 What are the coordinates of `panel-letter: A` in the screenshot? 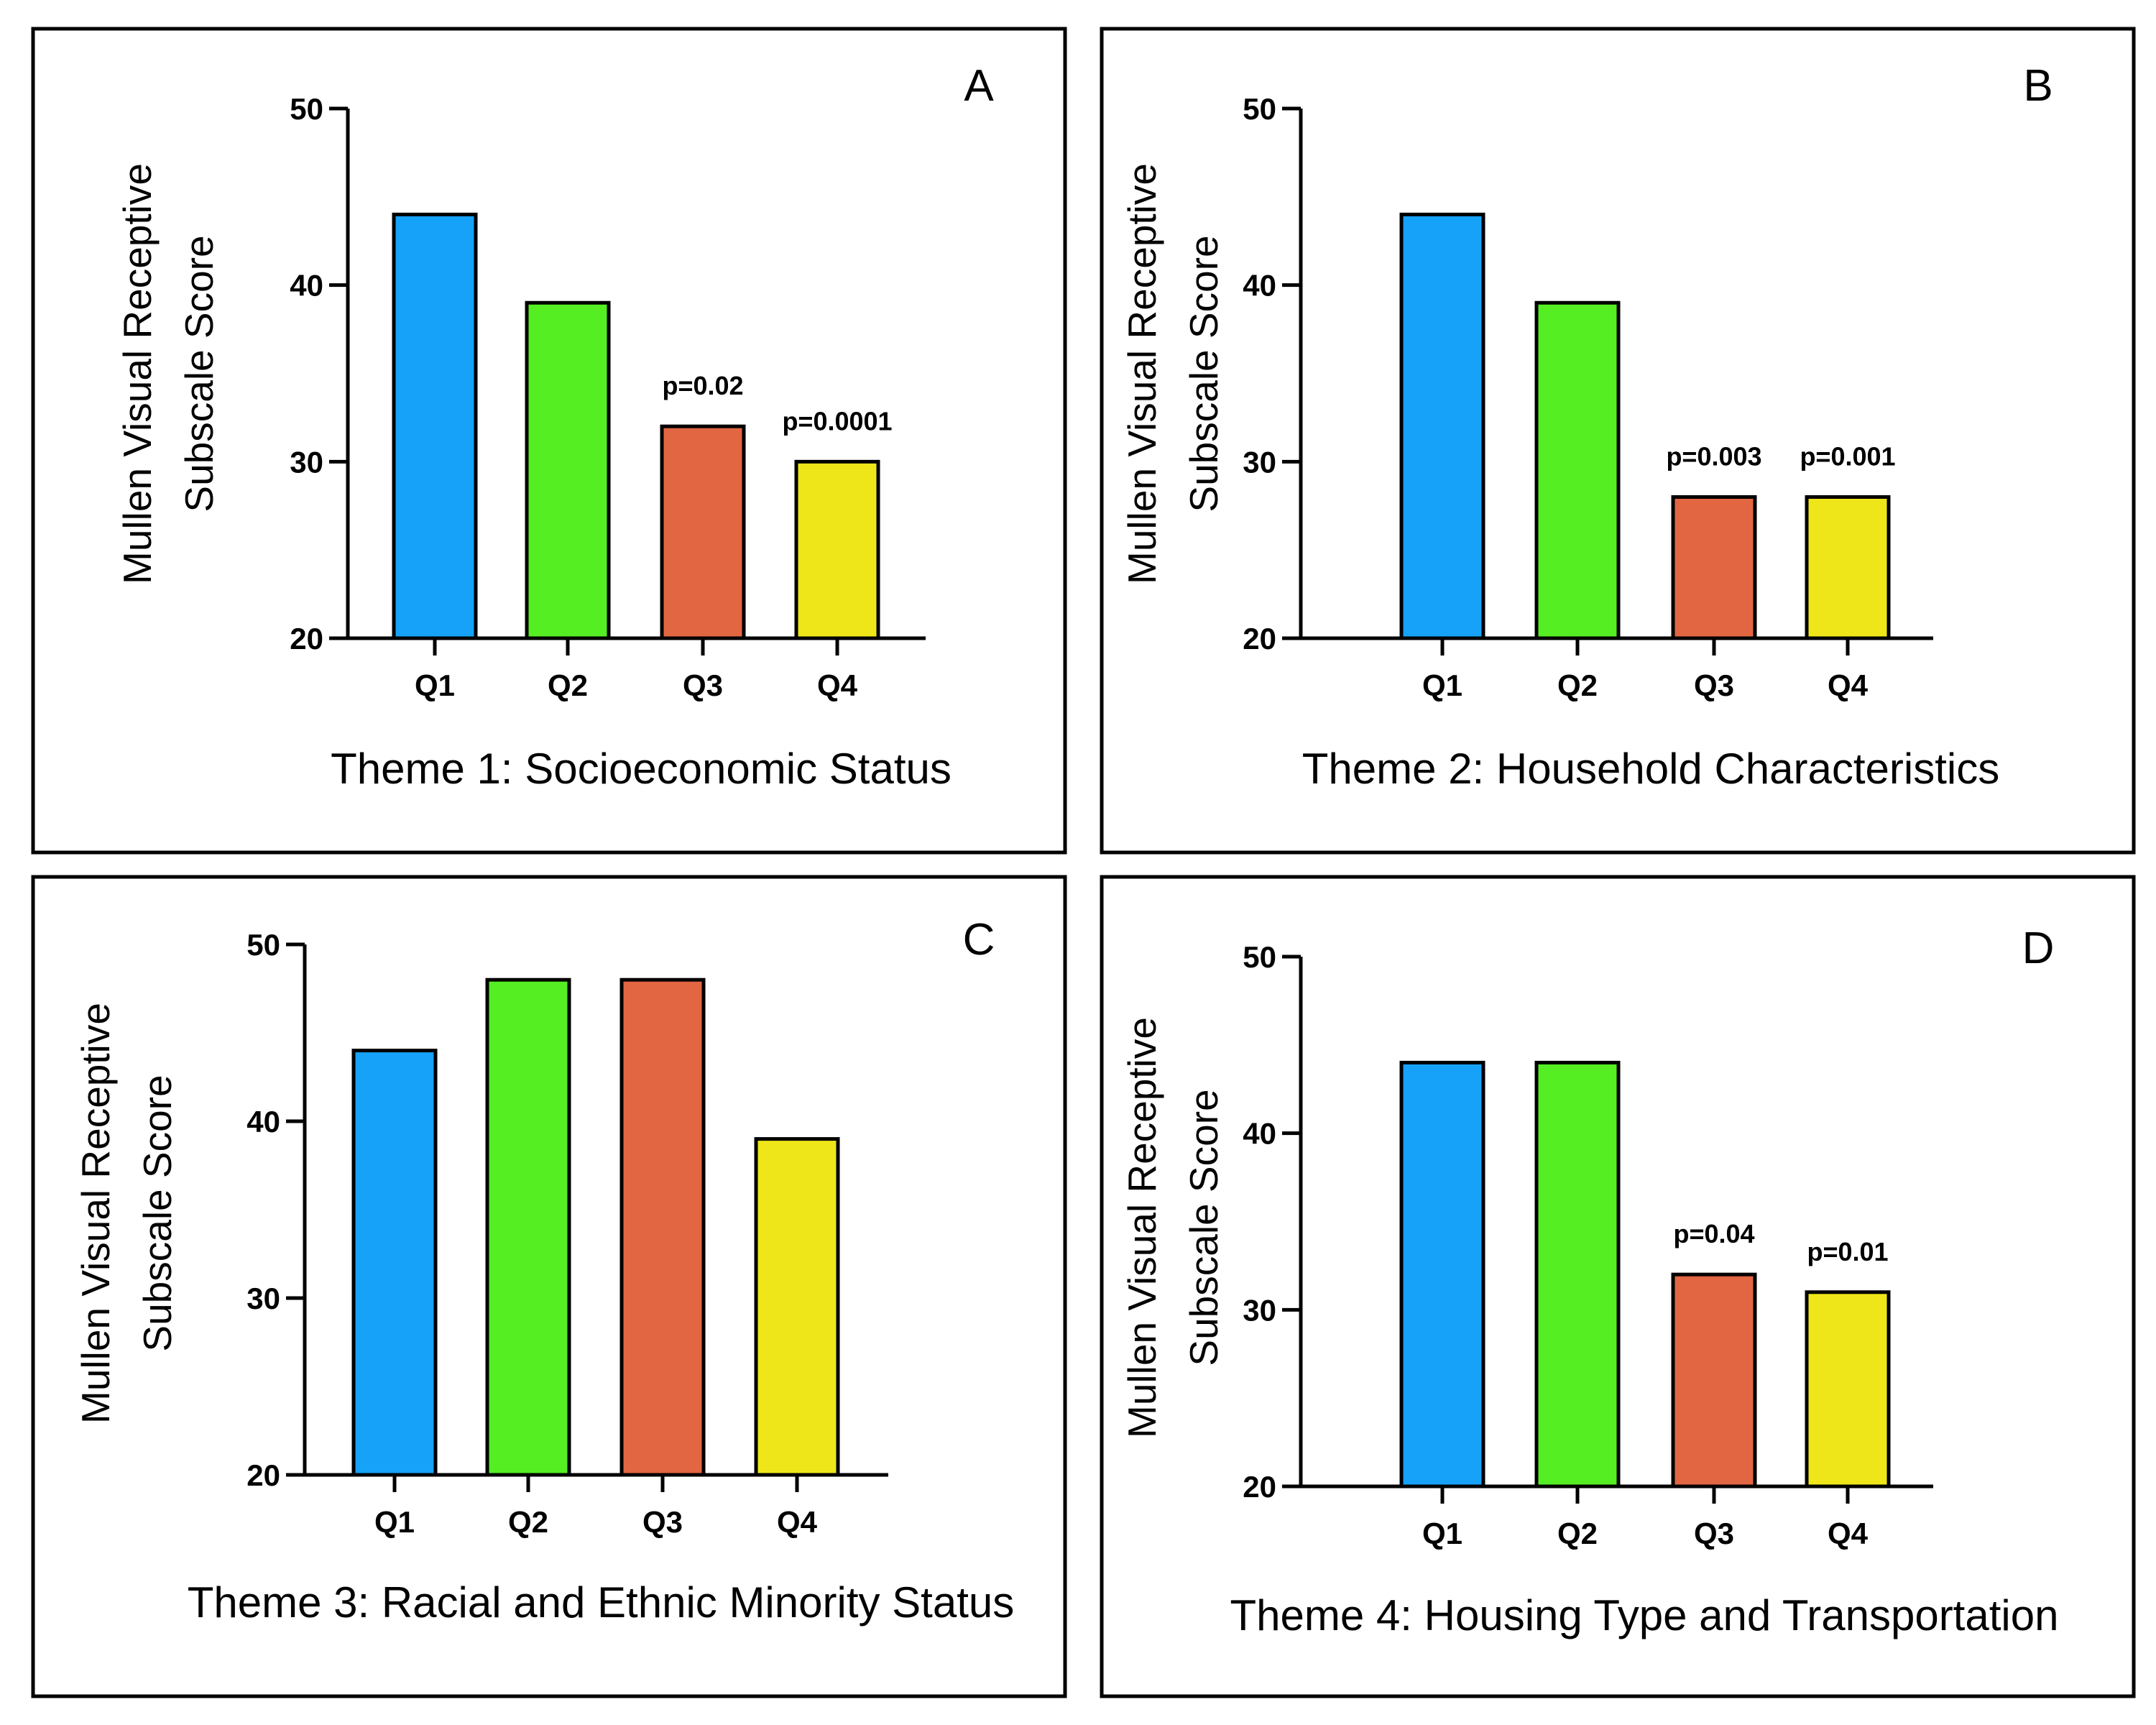 It's located at (979, 86).